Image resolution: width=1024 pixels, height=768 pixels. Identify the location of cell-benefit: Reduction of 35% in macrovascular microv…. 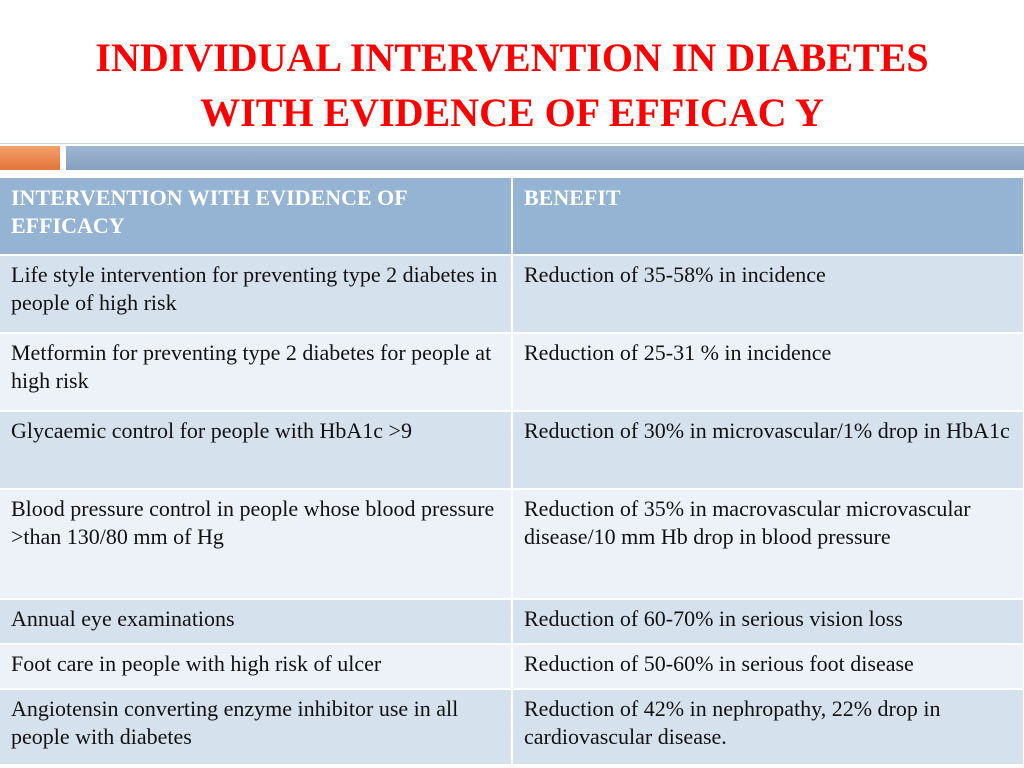
(768, 544).